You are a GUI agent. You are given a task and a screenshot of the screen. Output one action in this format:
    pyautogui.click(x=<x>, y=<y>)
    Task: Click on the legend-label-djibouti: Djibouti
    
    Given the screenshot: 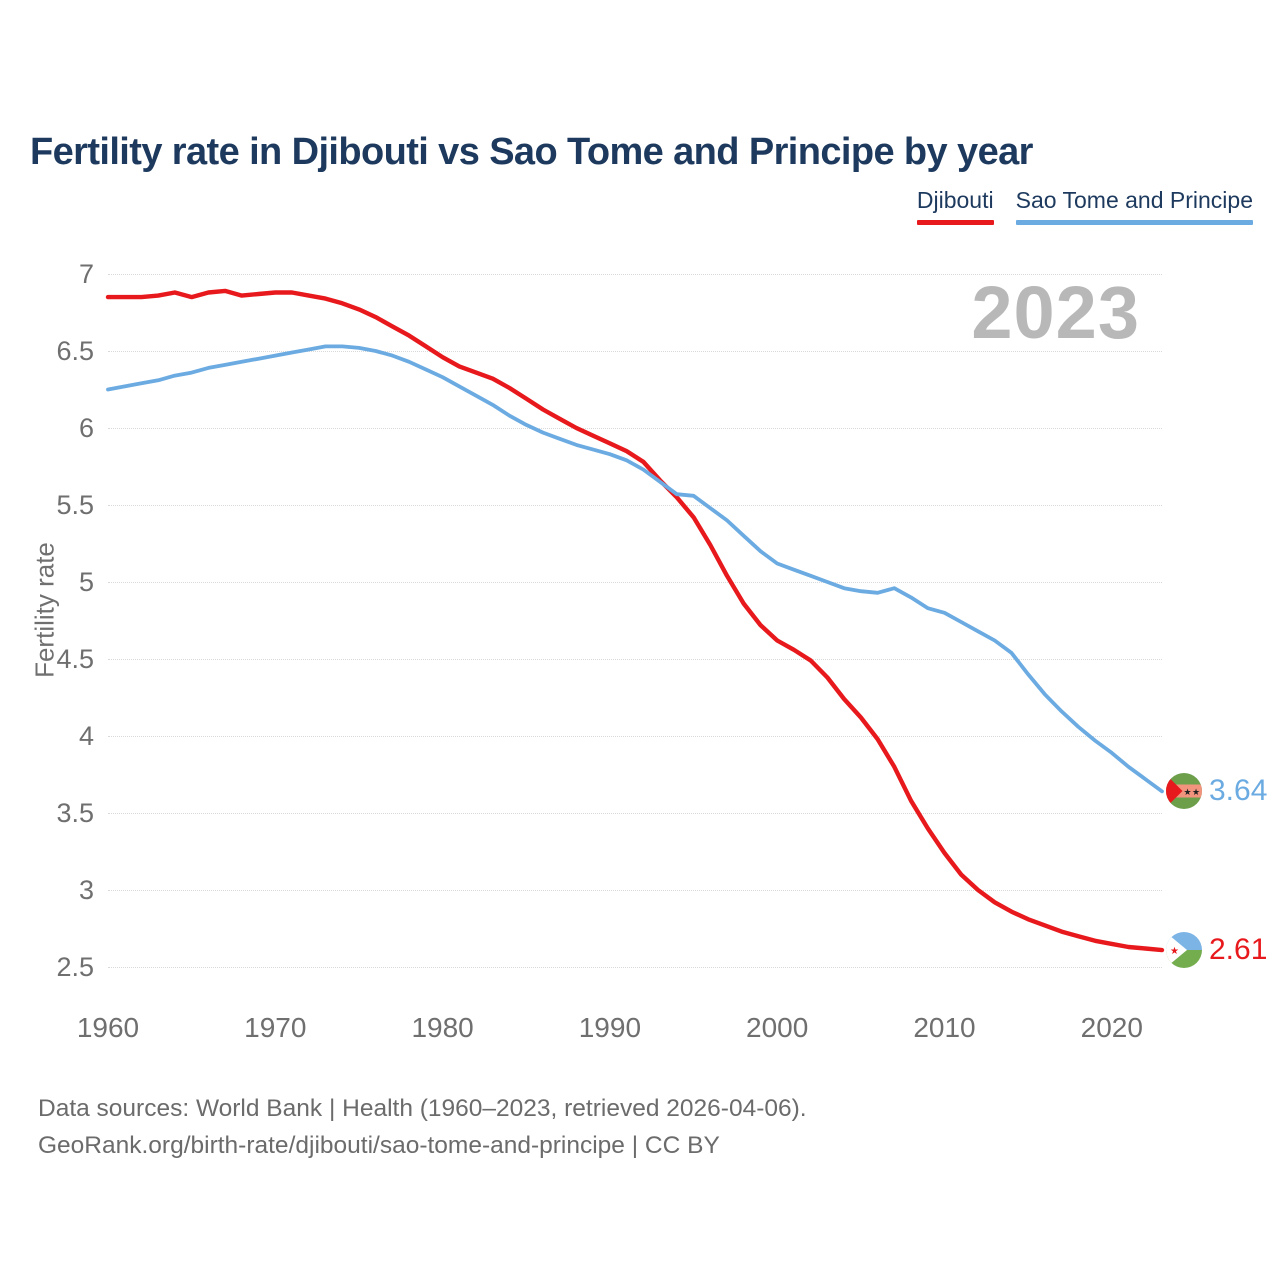 What is the action you would take?
    pyautogui.click(x=955, y=200)
    